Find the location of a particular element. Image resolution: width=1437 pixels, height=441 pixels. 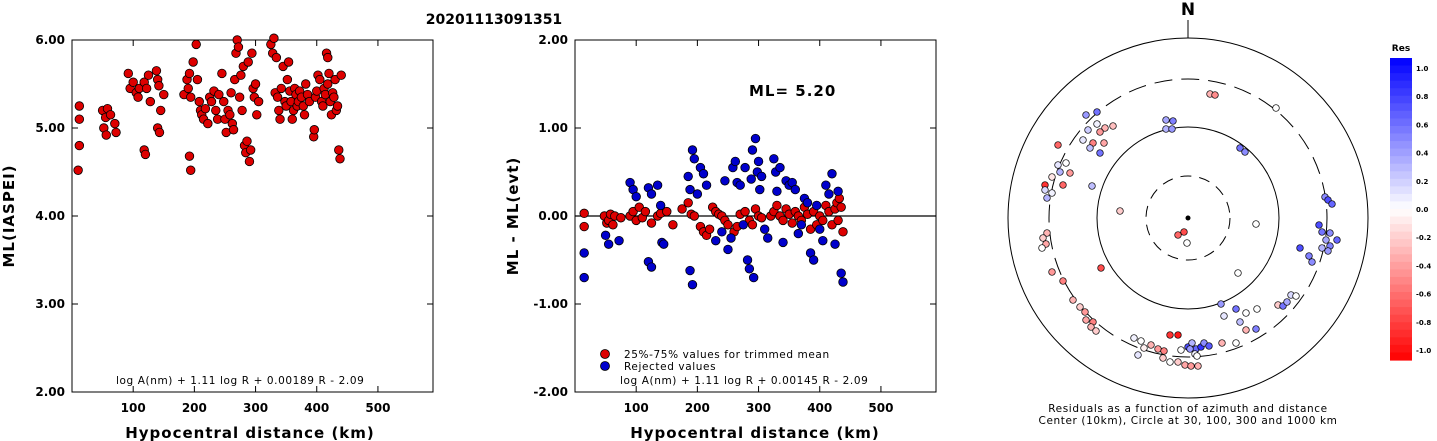

residual-x-axis-label: Hypocentral distance (km) is located at coordinates (755, 432).